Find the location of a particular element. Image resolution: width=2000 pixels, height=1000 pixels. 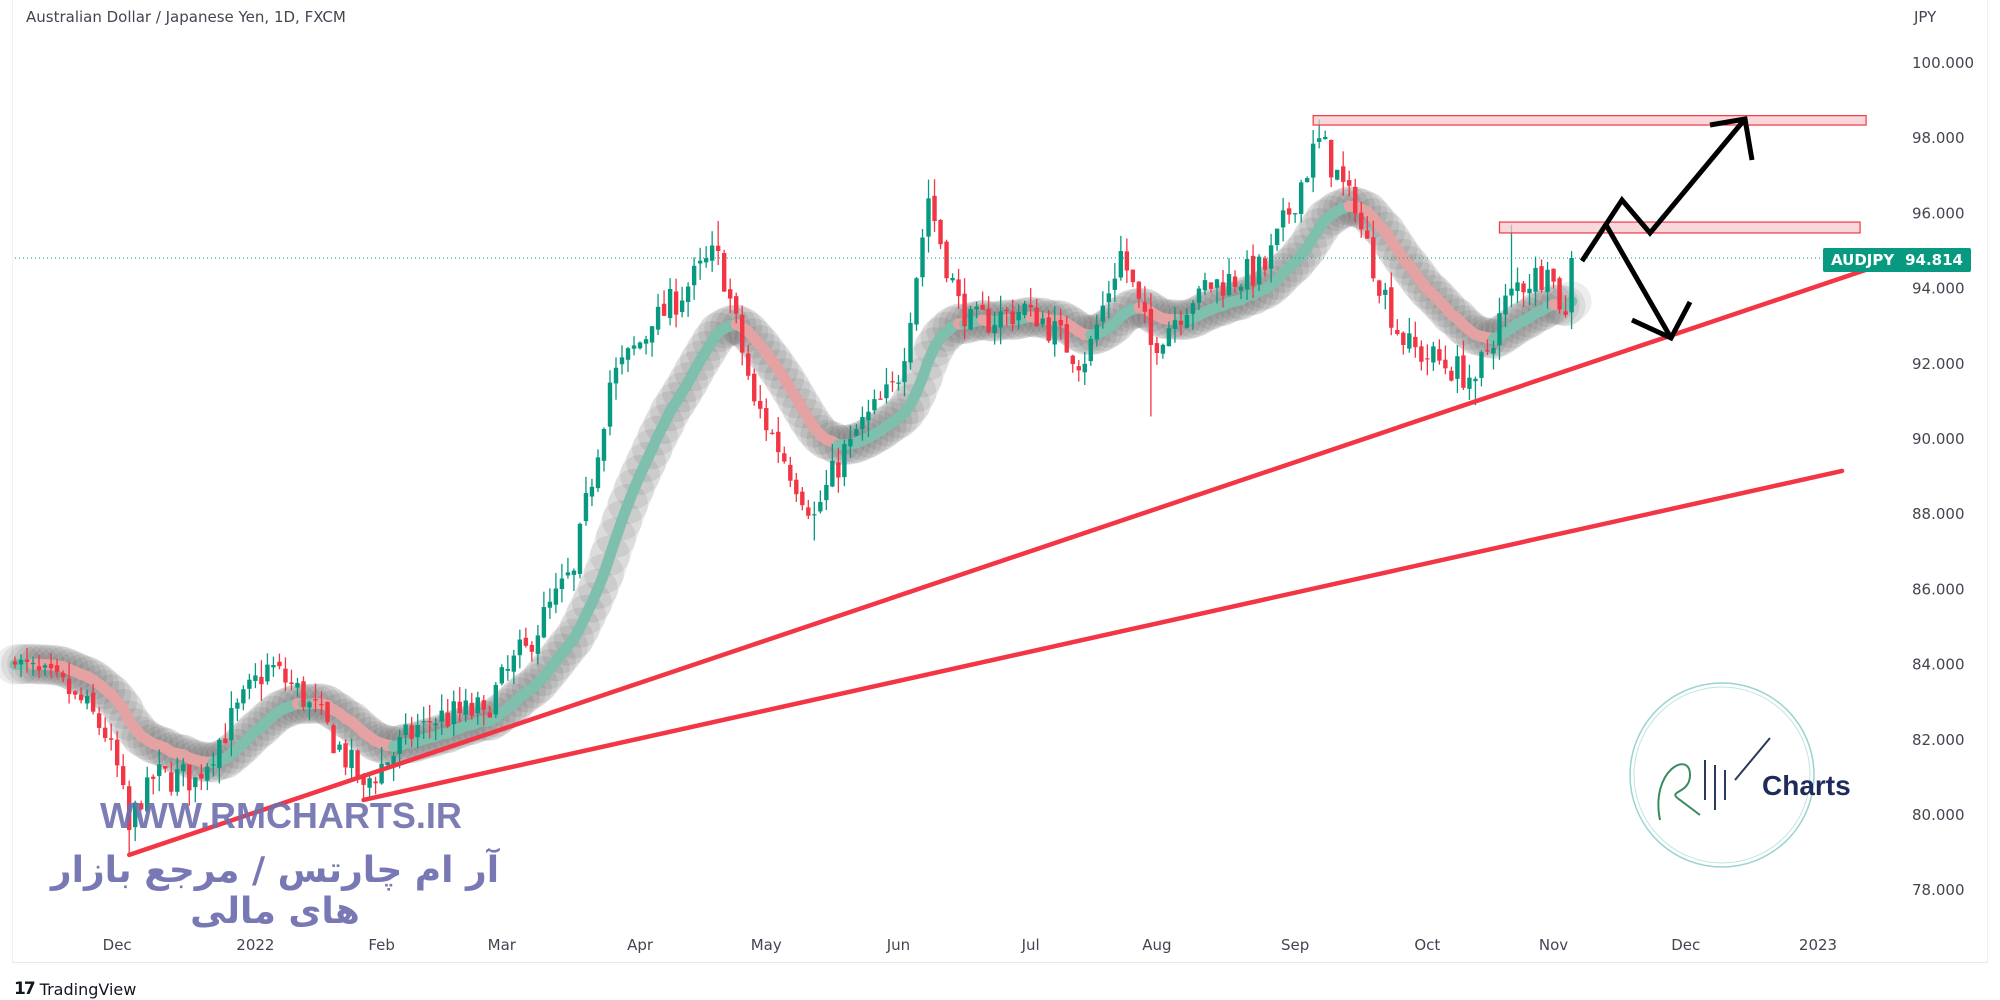

price-axis-label: 90.000 is located at coordinates (1938, 439).